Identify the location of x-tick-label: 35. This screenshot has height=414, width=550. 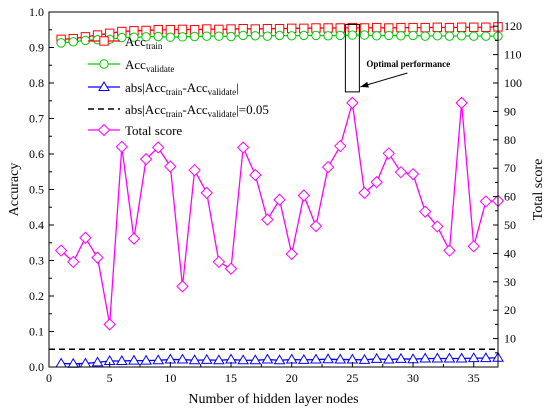
(474, 378).